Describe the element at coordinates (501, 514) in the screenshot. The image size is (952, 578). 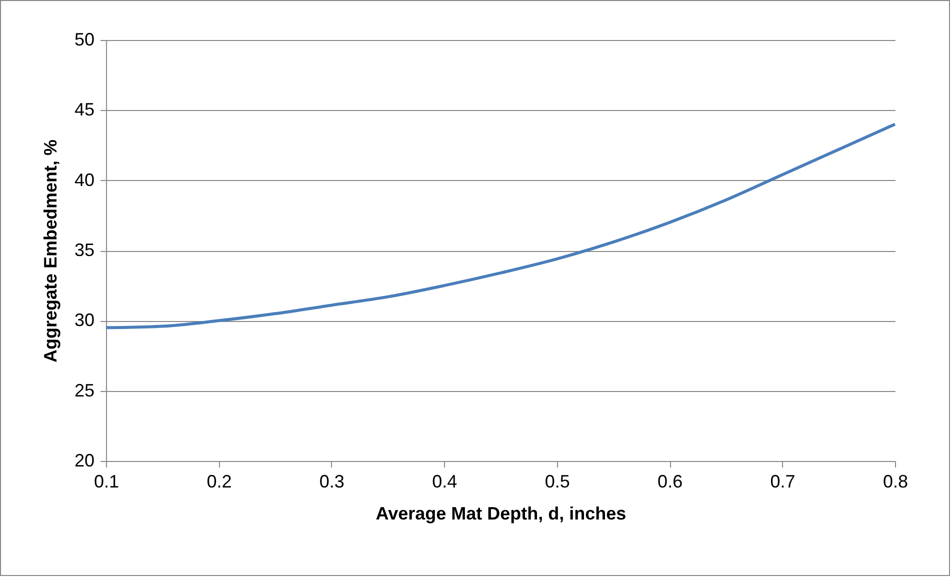
I see `x-axis-title: Average Mat Depth, d, inches` at that location.